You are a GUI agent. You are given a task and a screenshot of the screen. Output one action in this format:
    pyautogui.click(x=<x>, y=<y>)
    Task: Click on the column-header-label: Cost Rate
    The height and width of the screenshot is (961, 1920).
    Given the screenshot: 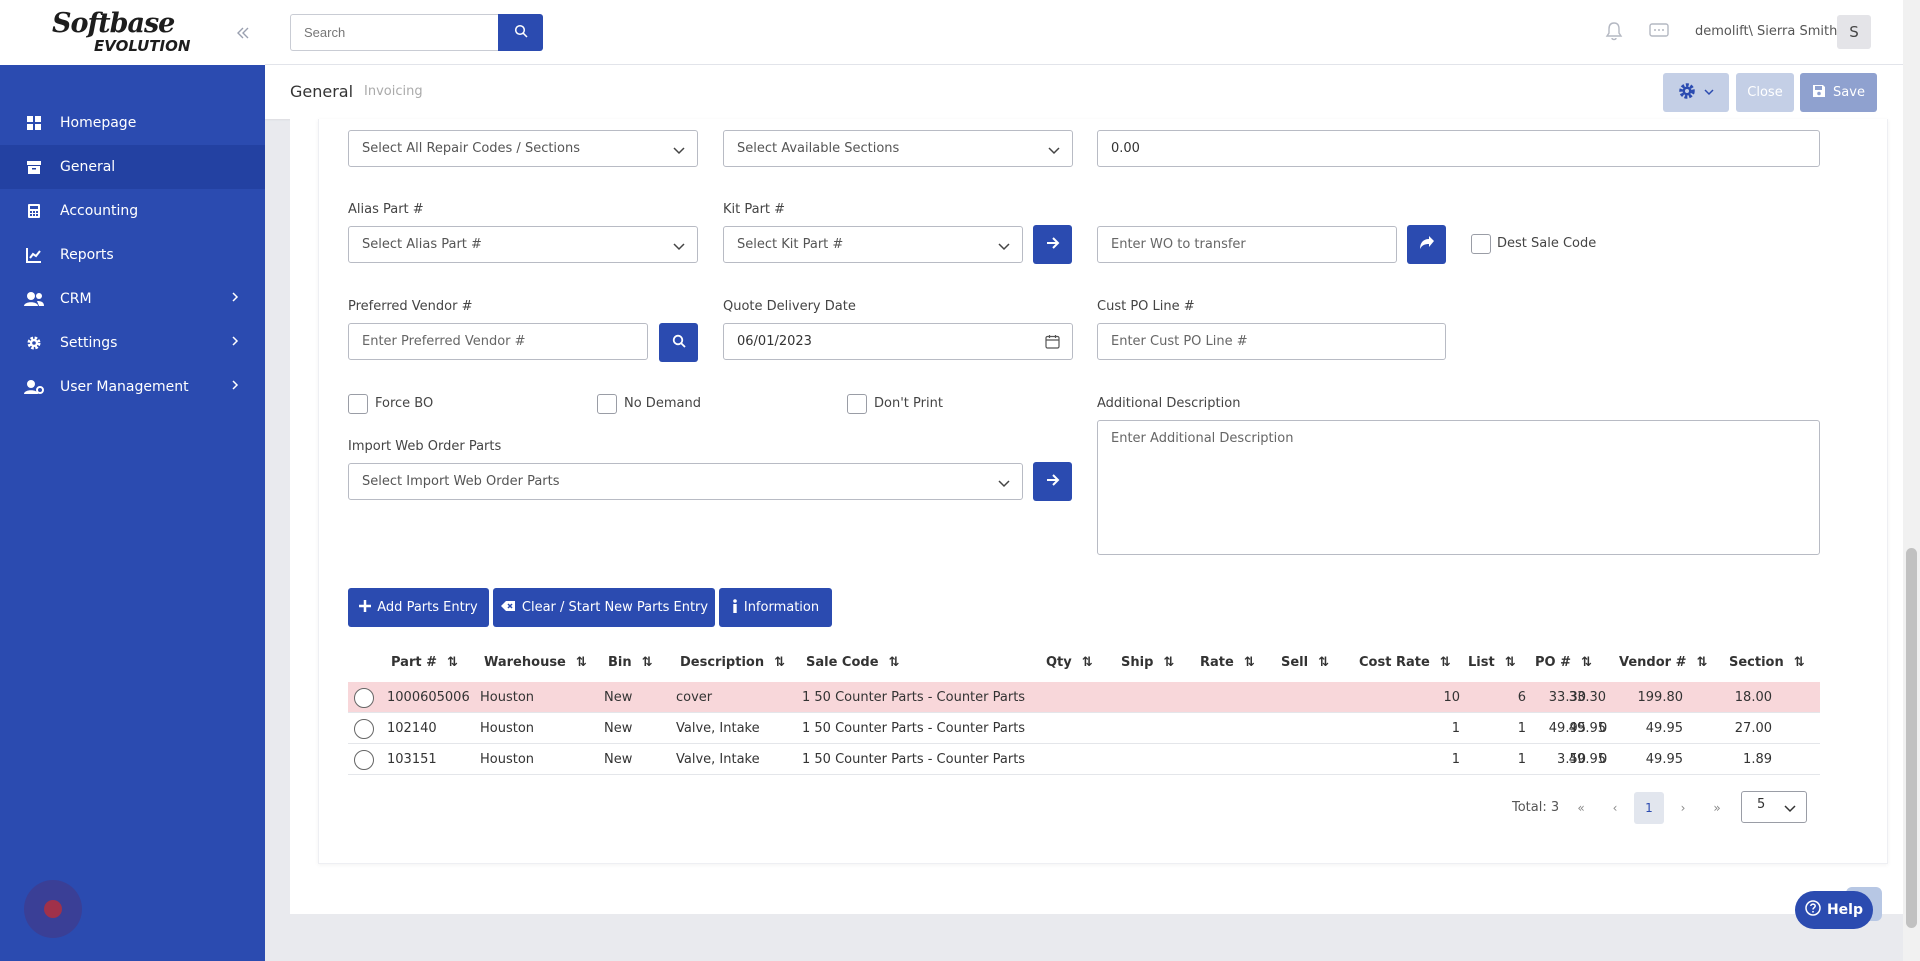 What is the action you would take?
    pyautogui.click(x=1394, y=662)
    